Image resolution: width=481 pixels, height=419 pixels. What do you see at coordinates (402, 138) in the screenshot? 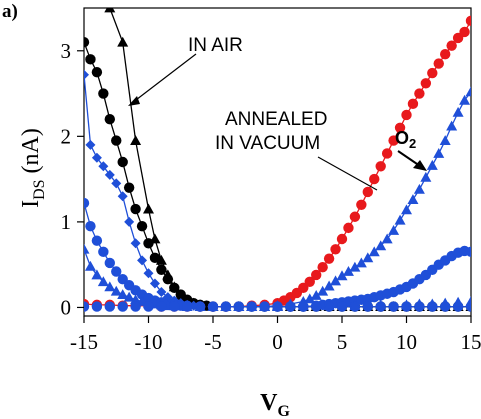
I see `o2-label-main: O` at bounding box center [402, 138].